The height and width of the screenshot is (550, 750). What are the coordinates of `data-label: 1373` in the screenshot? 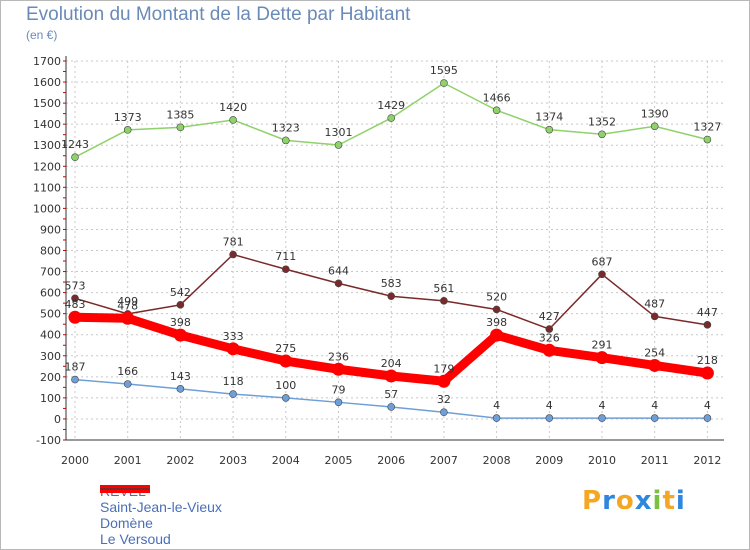 It's located at (128, 117).